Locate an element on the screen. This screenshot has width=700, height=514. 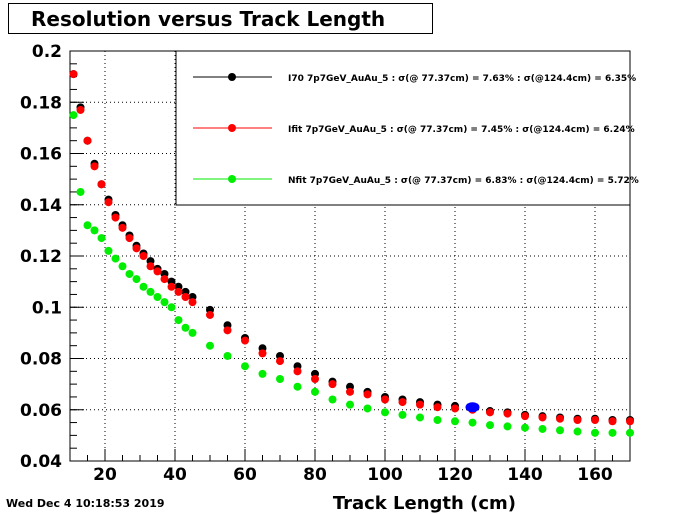
y-tick-label: 0.16 is located at coordinates (41, 155).